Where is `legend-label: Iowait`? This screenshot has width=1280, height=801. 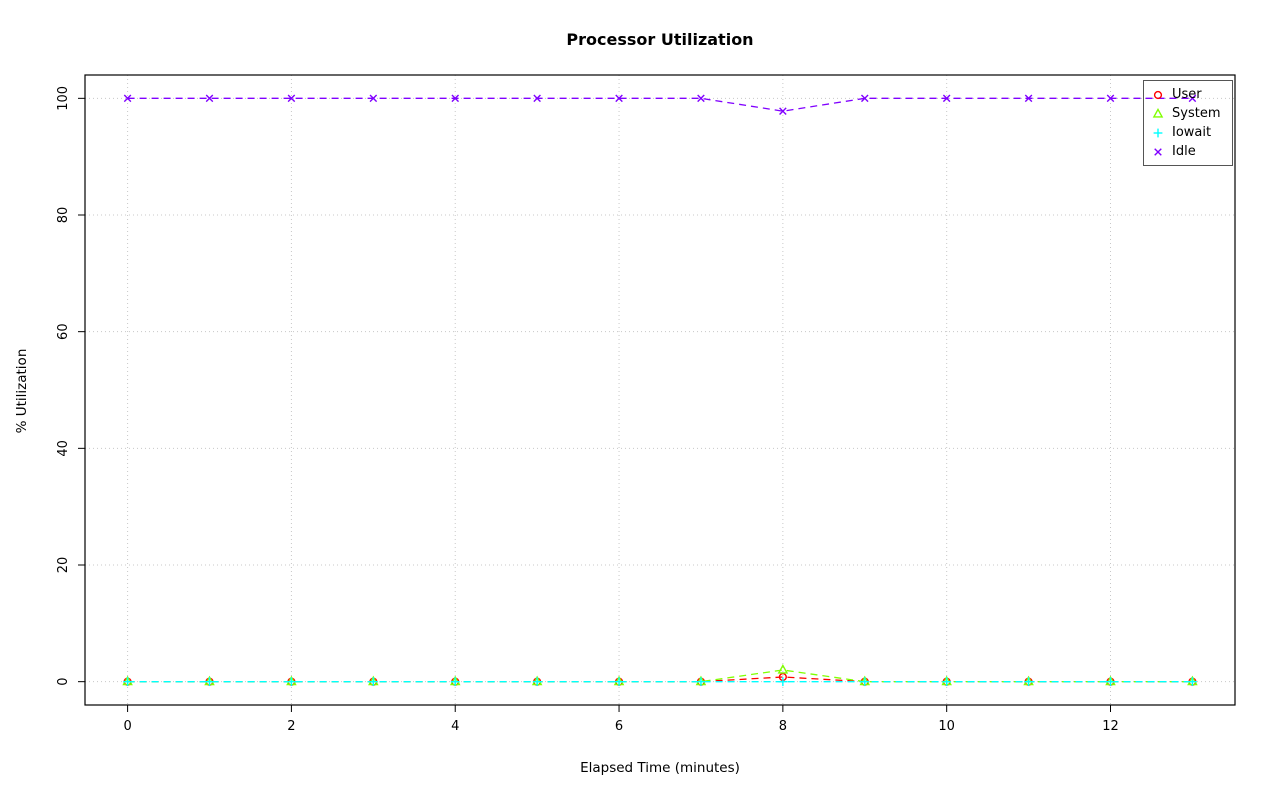
legend-label: Iowait is located at coordinates (1192, 132).